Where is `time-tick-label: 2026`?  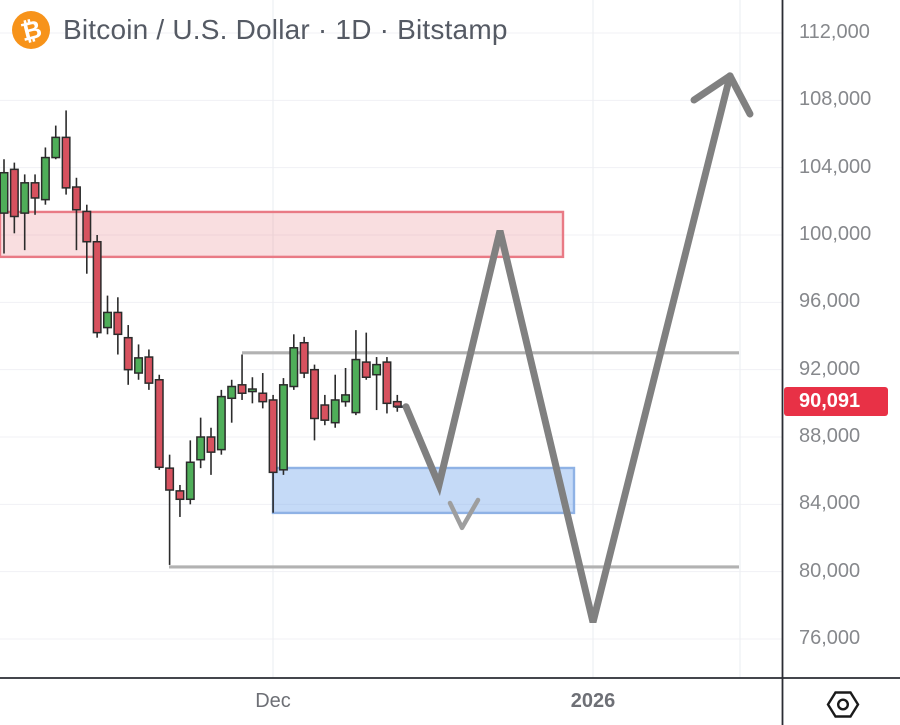
time-tick-label: 2026 is located at coordinates (593, 701).